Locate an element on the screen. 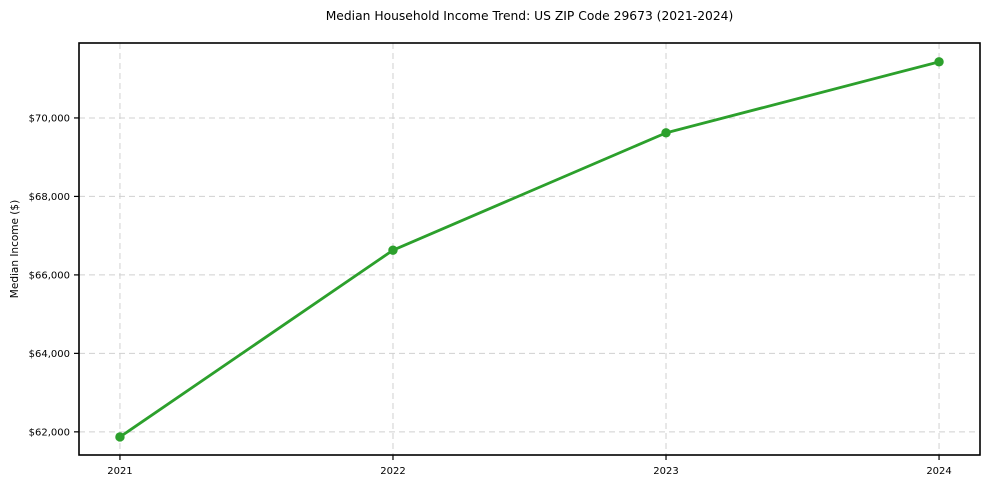  x-tick-label: 2021 is located at coordinates (119, 471).